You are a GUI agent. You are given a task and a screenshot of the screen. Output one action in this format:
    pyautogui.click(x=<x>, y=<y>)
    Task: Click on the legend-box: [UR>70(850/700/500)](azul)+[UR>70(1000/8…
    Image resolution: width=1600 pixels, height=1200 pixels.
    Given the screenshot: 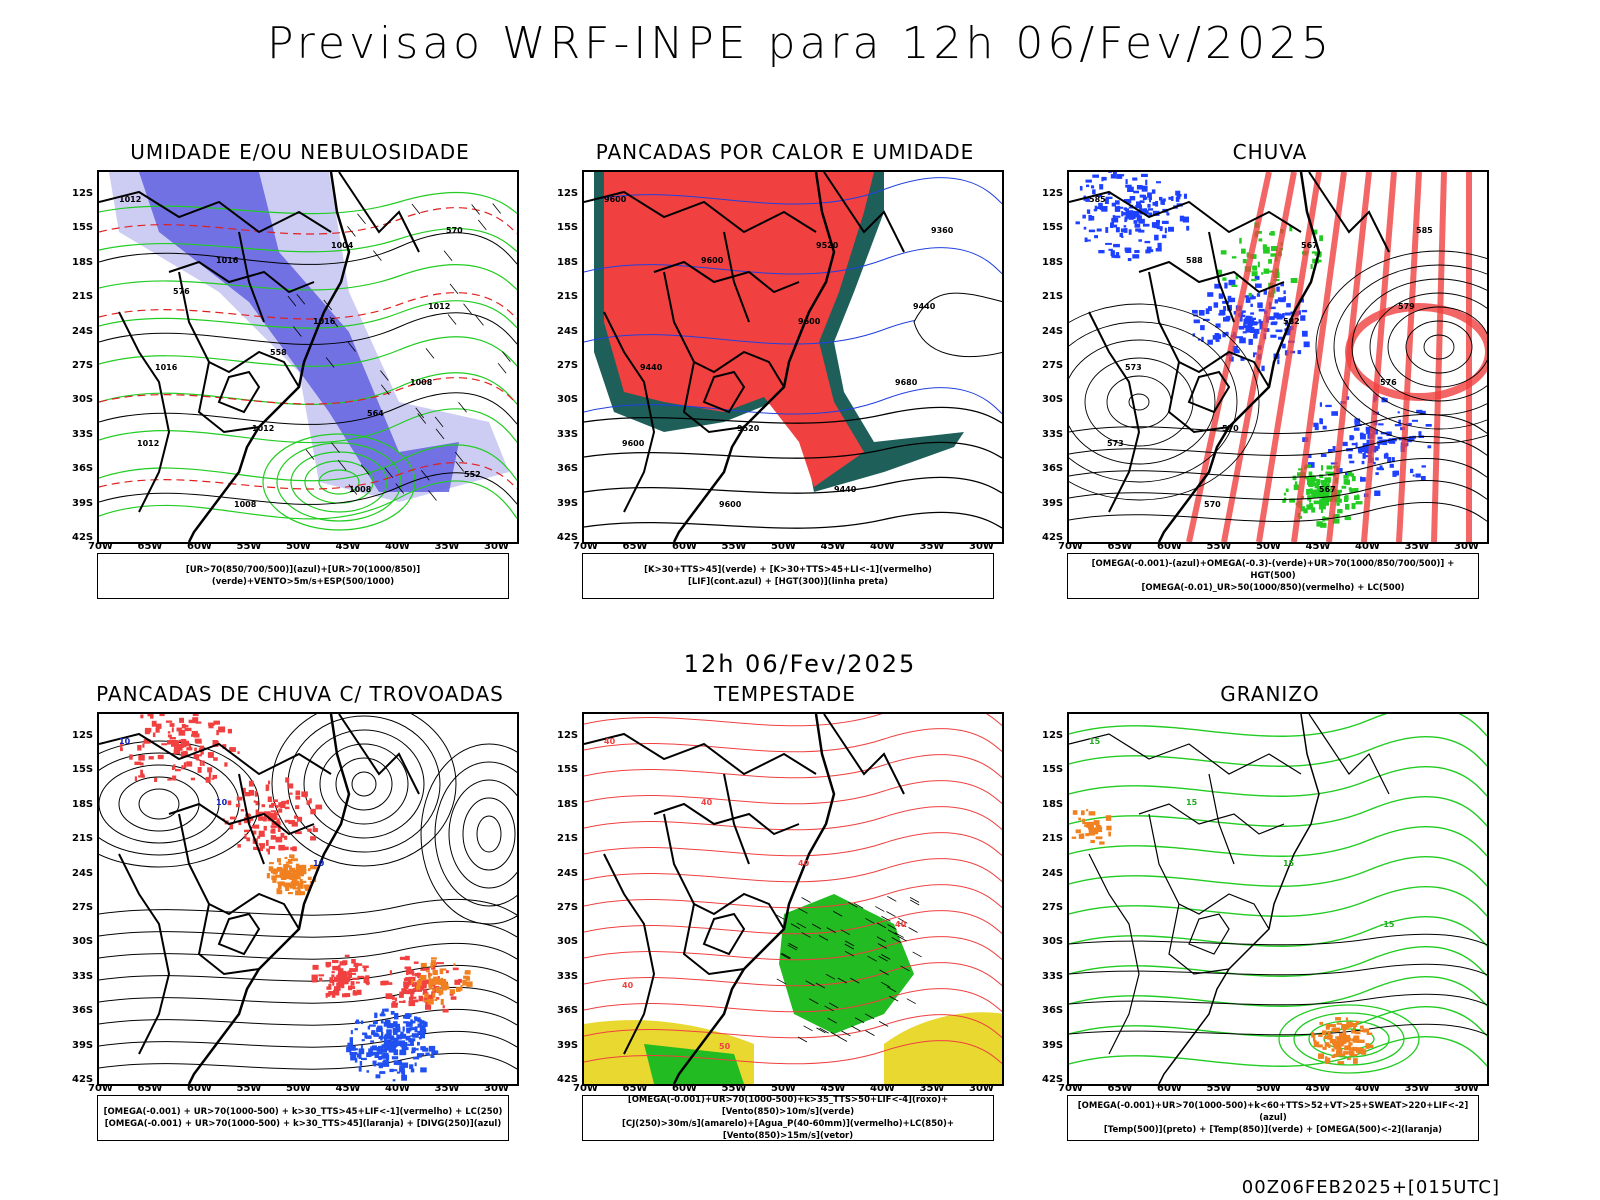 What is the action you would take?
    pyautogui.click(x=303, y=576)
    